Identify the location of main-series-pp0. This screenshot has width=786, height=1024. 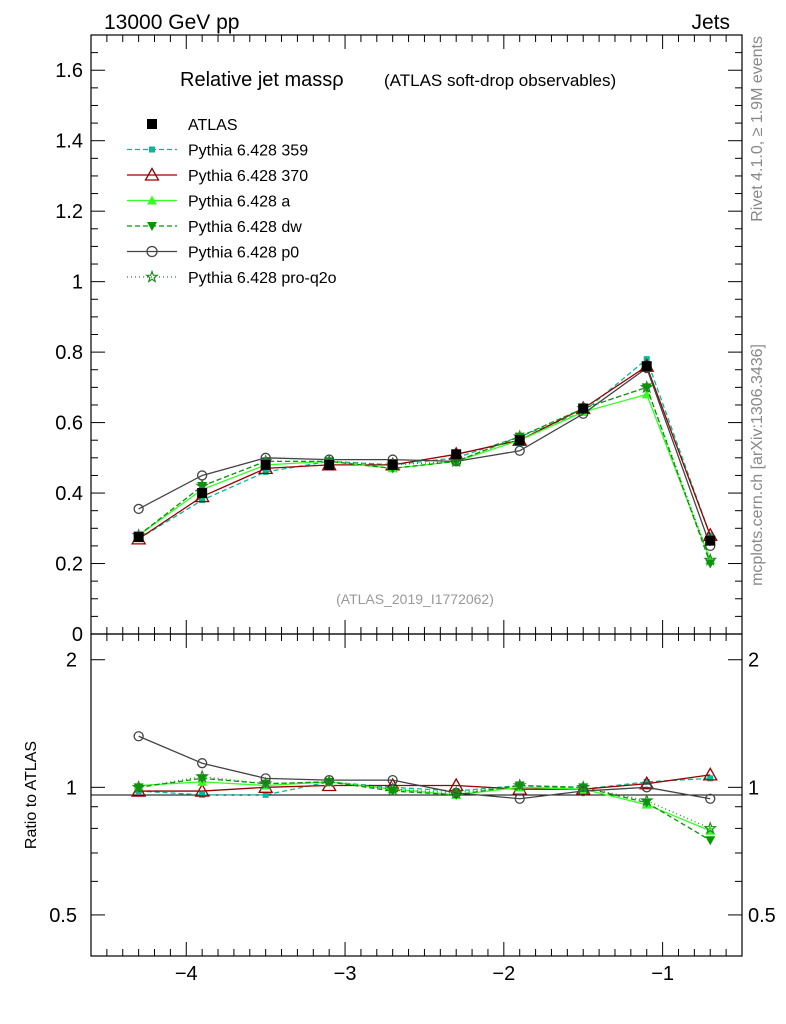
(424, 457).